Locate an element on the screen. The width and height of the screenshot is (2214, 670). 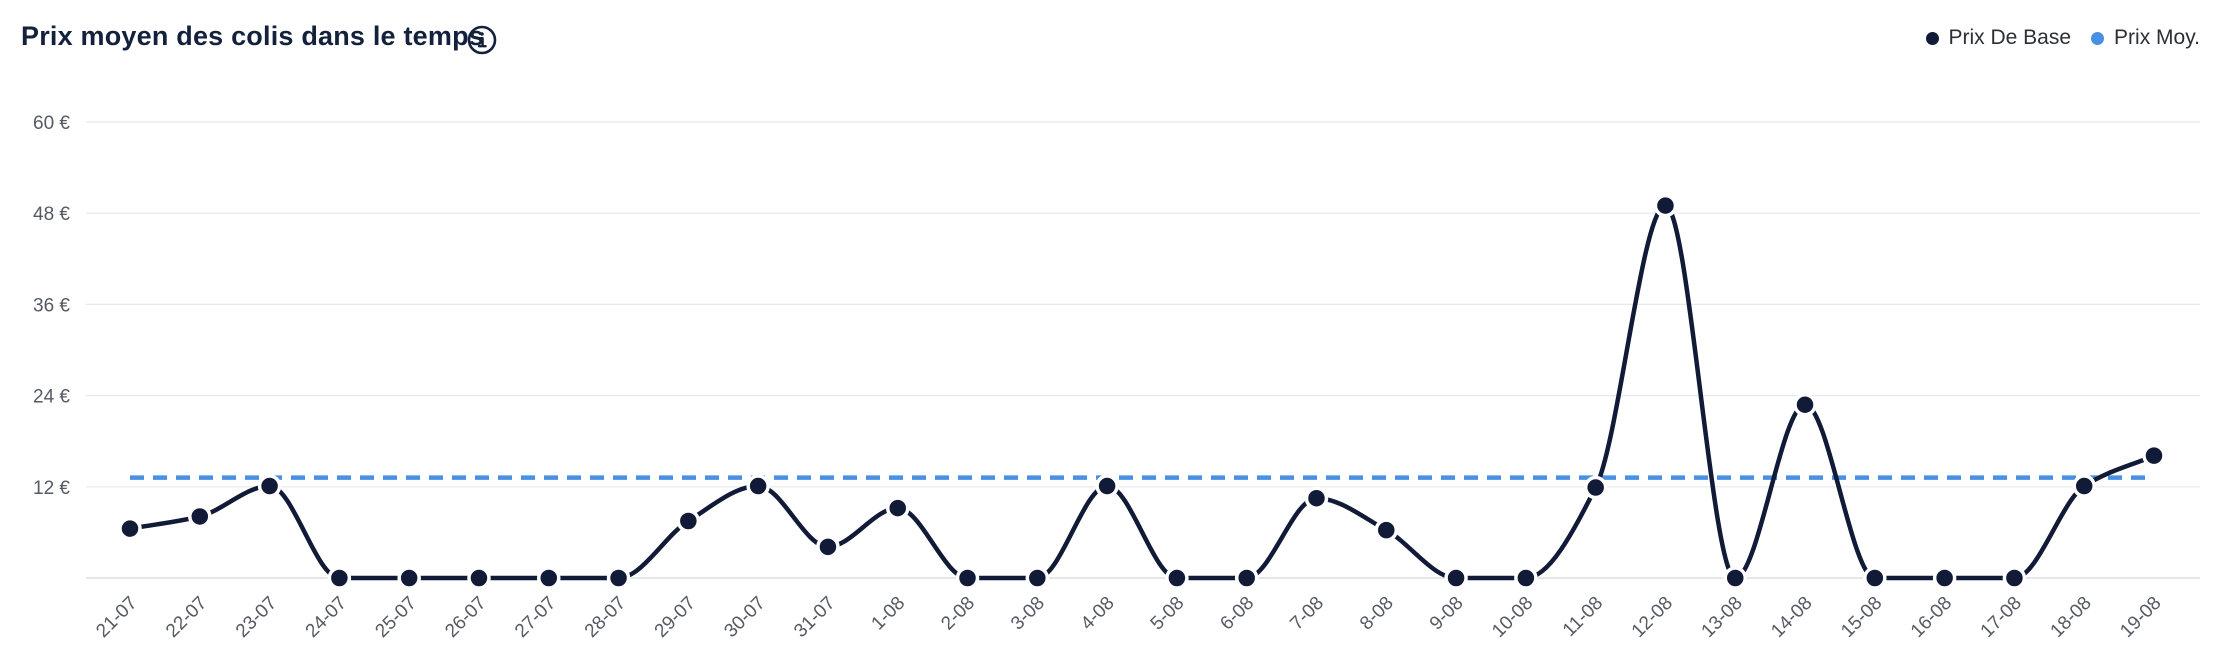
legend-label-prix-de-base: Prix De Base is located at coordinates (2010, 37).